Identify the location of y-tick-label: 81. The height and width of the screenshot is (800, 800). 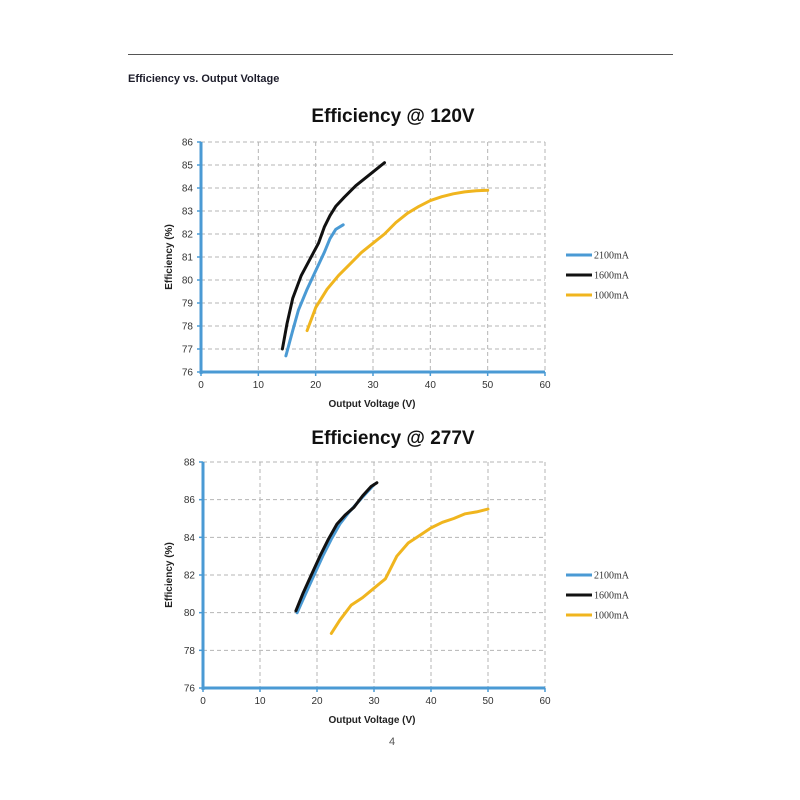
(188, 258).